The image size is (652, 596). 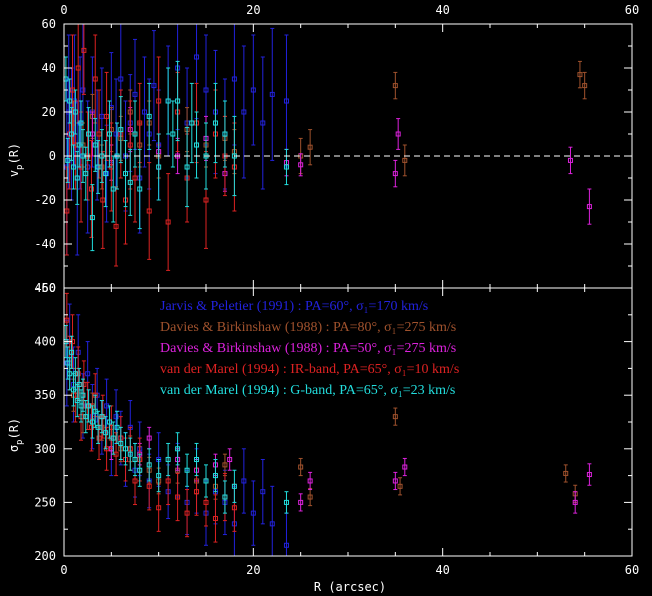 I want to click on y-tick-label: 40, so click(x=49, y=68).